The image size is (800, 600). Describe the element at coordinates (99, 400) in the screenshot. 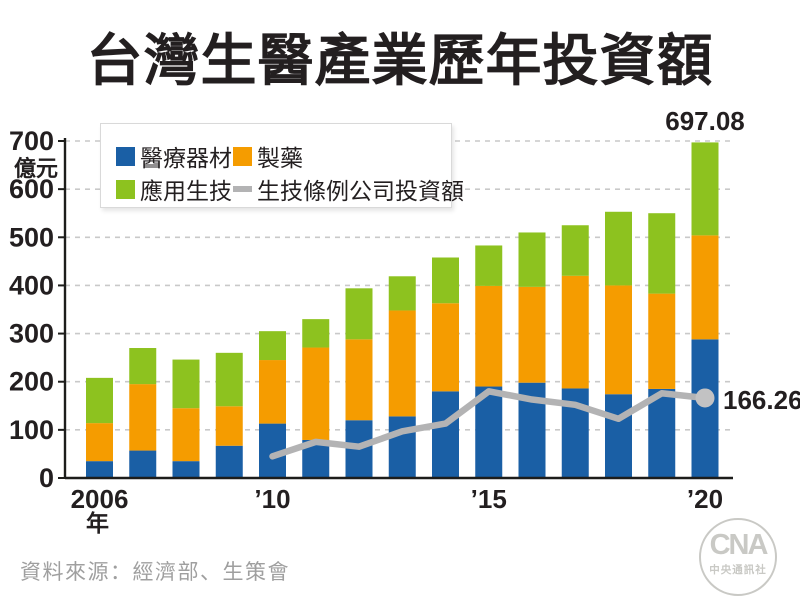

I see `bar-segment-2006-應用生技` at that location.